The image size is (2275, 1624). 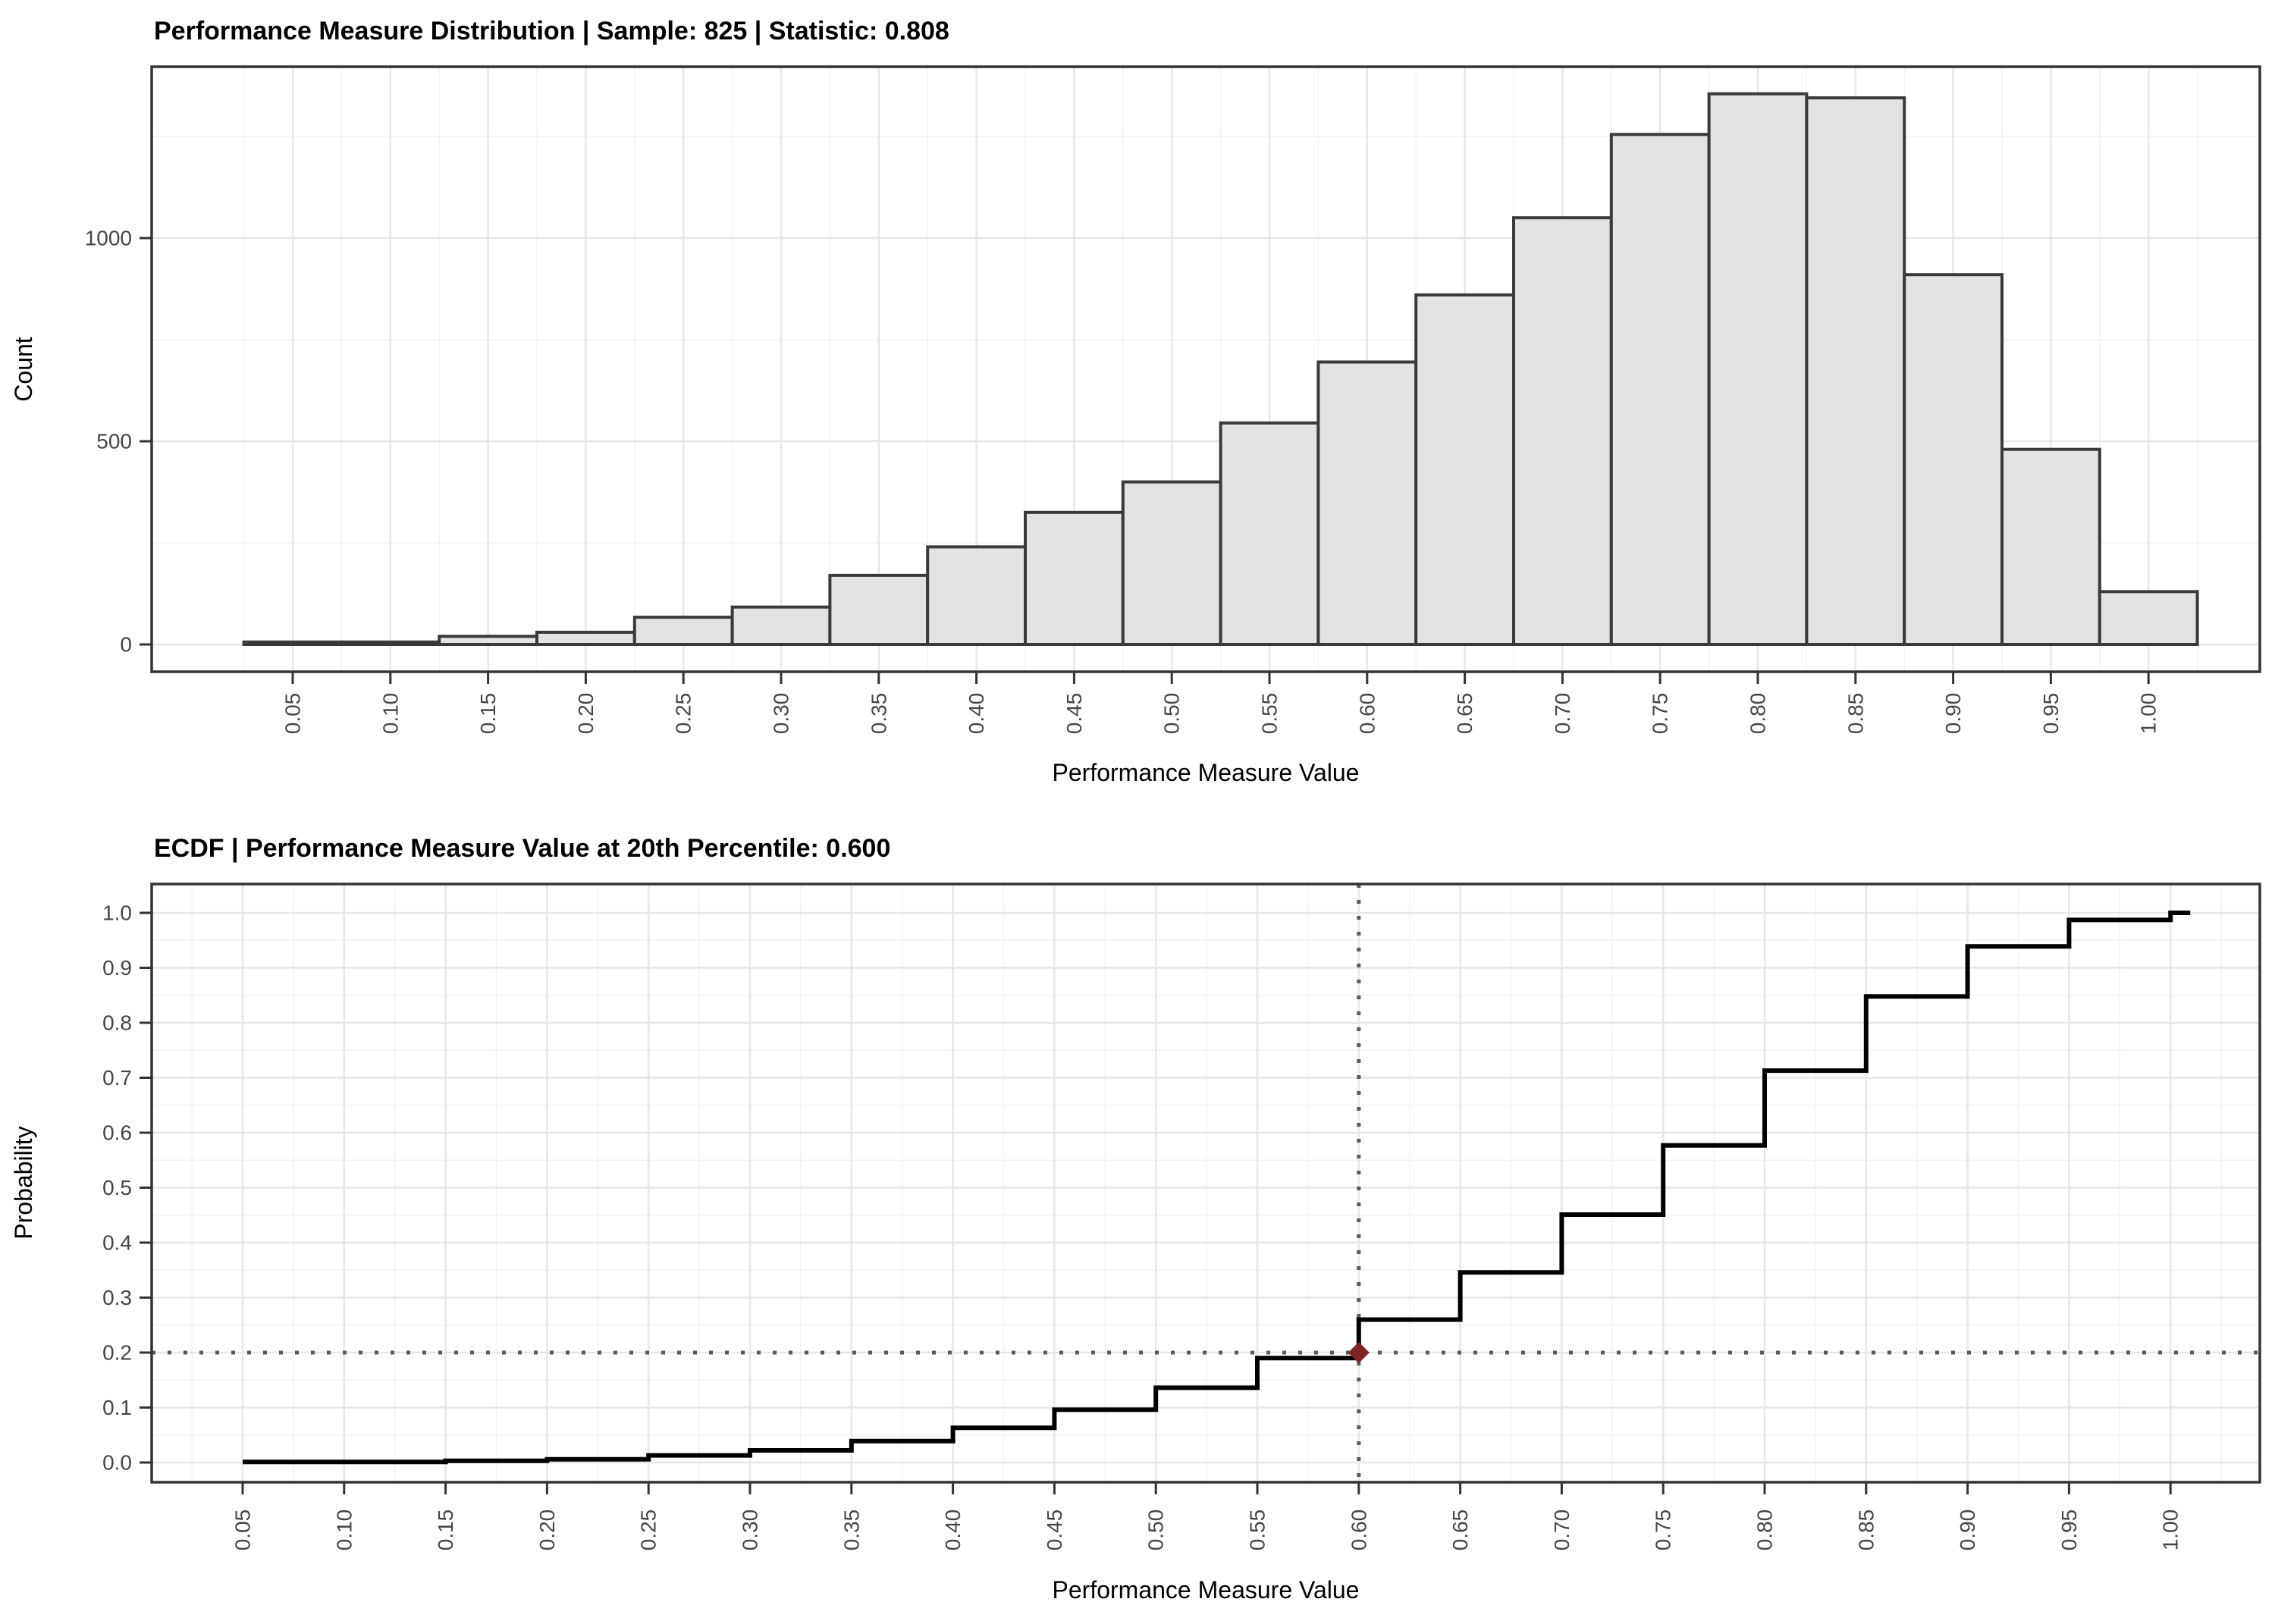 I want to click on y-tick-label: 0.5, so click(x=117, y=1187).